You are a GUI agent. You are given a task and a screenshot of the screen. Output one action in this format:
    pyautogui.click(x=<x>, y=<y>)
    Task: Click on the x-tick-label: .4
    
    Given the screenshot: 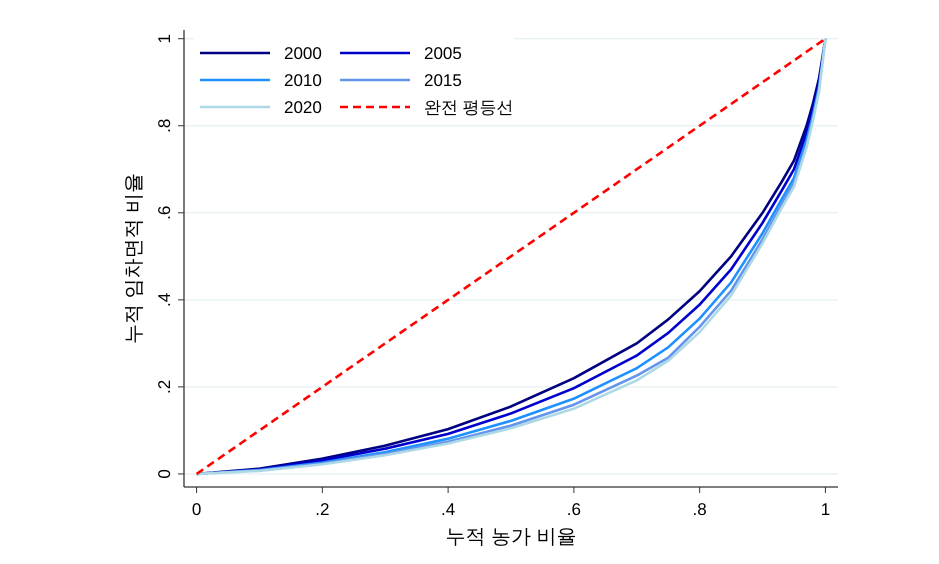 What is the action you would take?
    pyautogui.click(x=448, y=509)
    